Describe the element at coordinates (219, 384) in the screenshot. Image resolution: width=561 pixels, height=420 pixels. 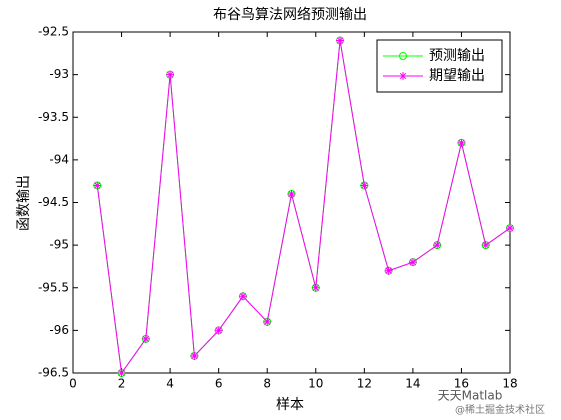
I see `x-tick-label: 6` at that location.